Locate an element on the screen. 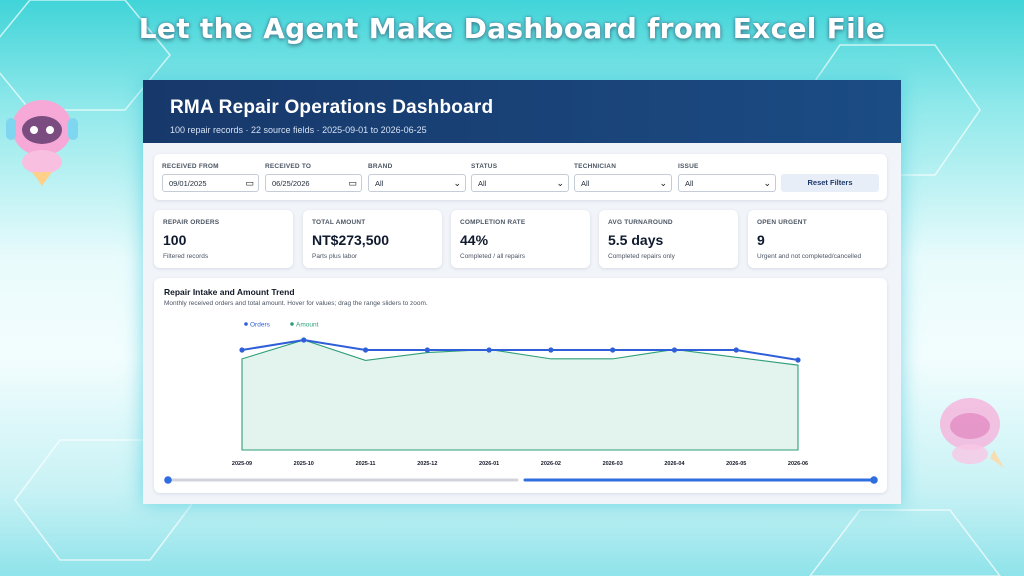 The image size is (1024, 576). kpi-label: COMPLETION RATE is located at coordinates (493, 222).